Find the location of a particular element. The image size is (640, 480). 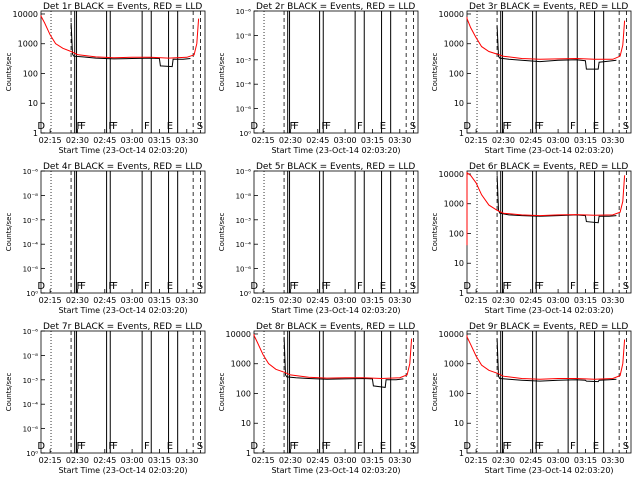

panel-title: Det 2r BLACK = Events, RED = LLD is located at coordinates (335, 7).